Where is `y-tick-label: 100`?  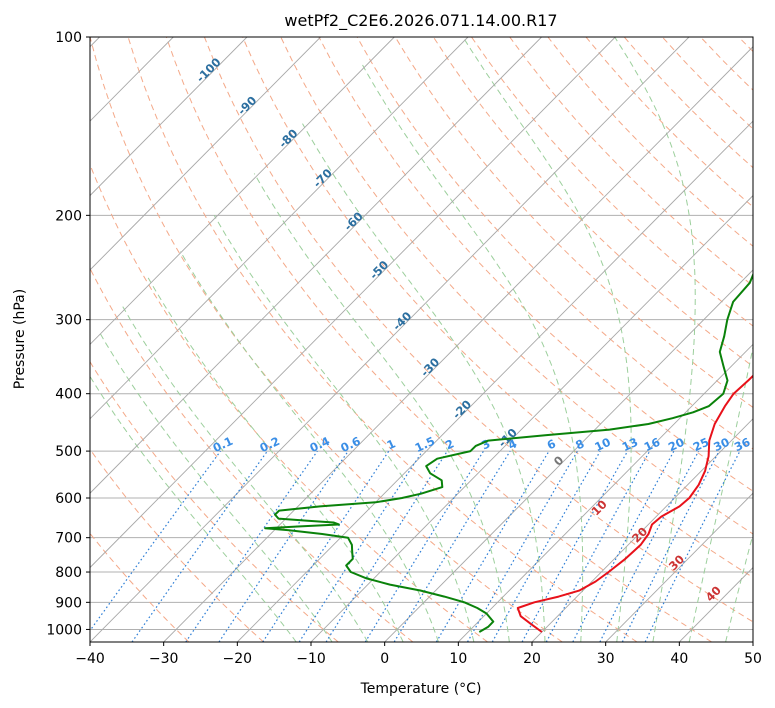
y-tick-label: 100 is located at coordinates (68, 38).